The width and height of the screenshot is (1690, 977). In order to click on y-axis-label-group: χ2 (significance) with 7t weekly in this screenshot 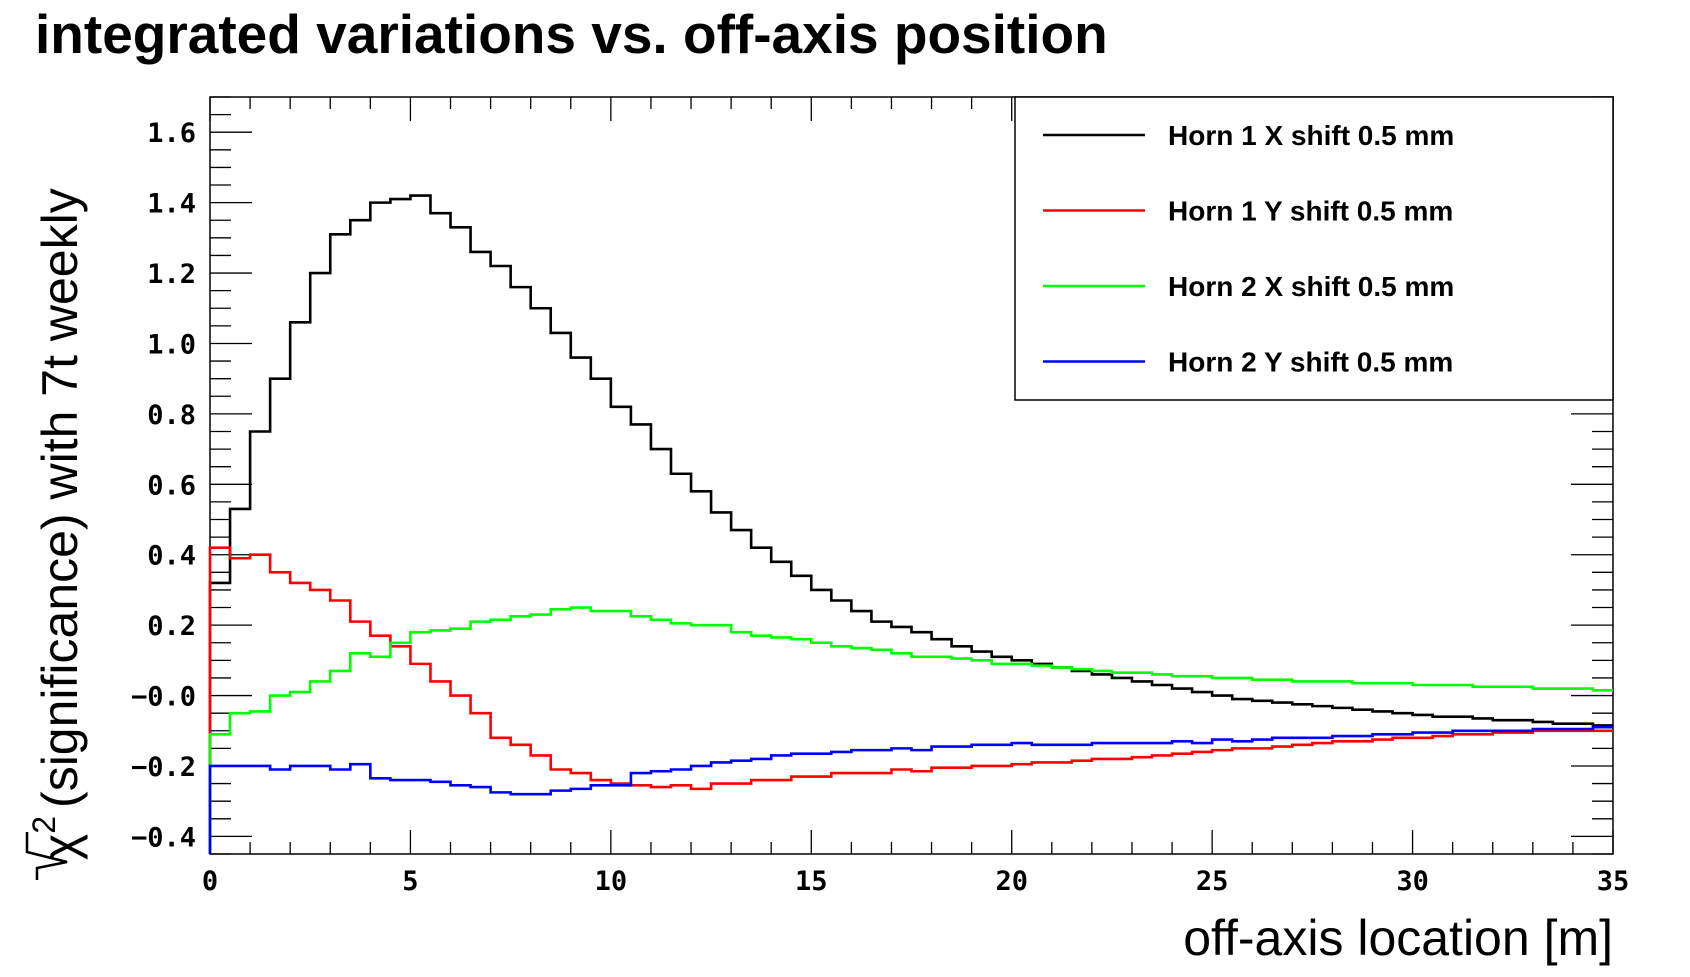, I will do `click(56, 534)`.